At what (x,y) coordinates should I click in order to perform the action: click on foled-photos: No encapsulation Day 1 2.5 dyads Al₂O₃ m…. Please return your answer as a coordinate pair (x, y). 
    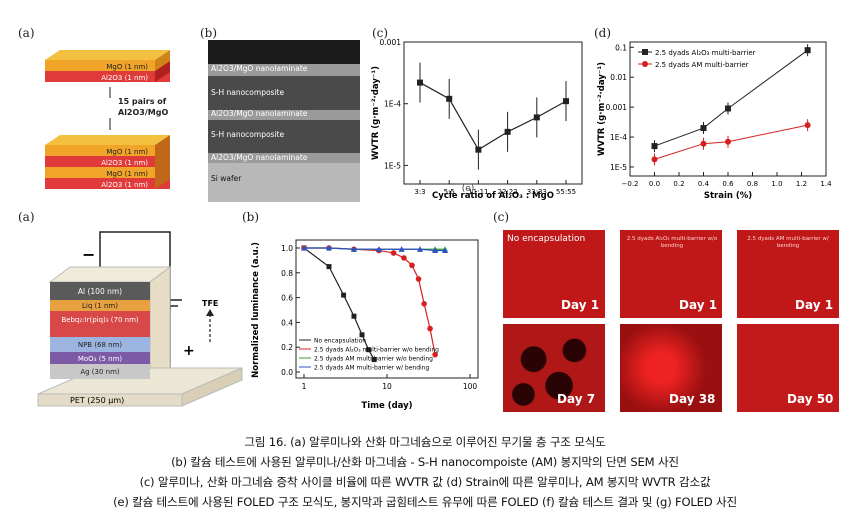
    Looking at the image, I should click on (673, 321).